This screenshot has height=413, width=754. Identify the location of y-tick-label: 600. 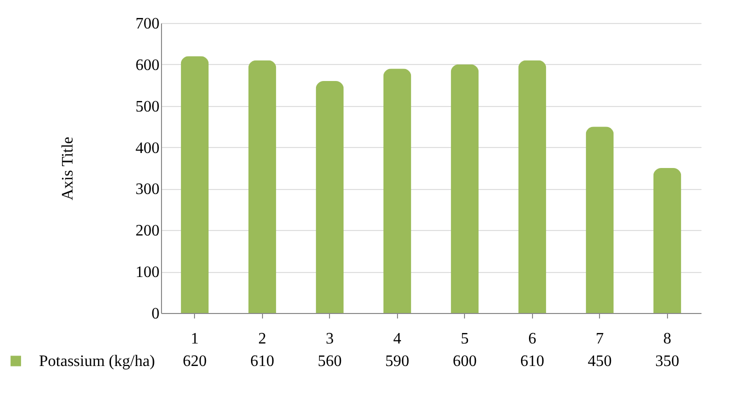
(148, 65).